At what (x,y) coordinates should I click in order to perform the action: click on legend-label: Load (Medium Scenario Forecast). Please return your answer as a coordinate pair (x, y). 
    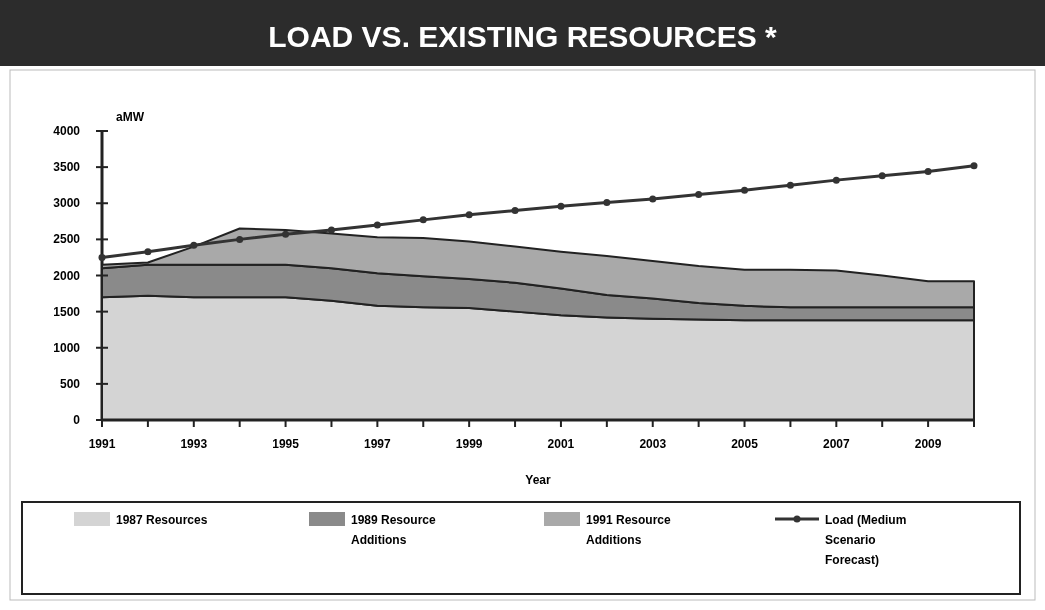
    Looking at the image, I should click on (866, 540).